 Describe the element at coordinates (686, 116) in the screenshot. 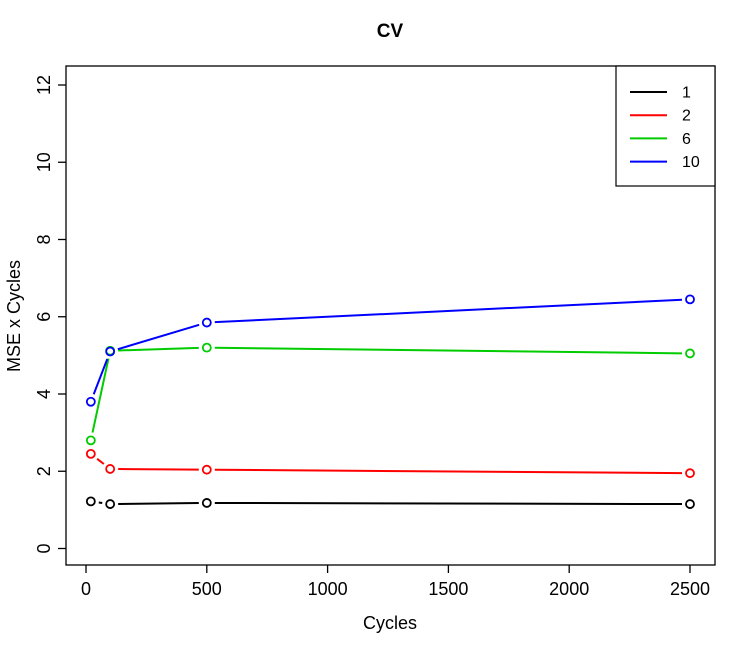

I see `legend-label-2: 2` at that location.